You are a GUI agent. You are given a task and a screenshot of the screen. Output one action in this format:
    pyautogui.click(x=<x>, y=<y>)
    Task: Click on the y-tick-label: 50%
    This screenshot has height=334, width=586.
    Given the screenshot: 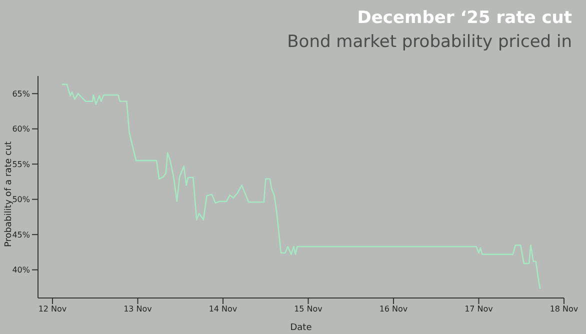 What is the action you would take?
    pyautogui.click(x=21, y=199)
    